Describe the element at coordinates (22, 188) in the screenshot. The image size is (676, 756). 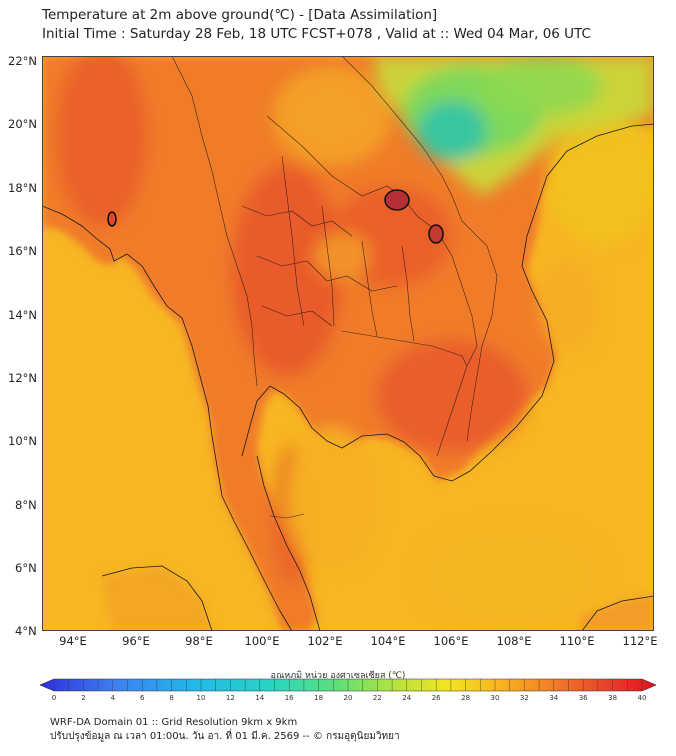
I see `lat-tick-18: 18°N` at that location.